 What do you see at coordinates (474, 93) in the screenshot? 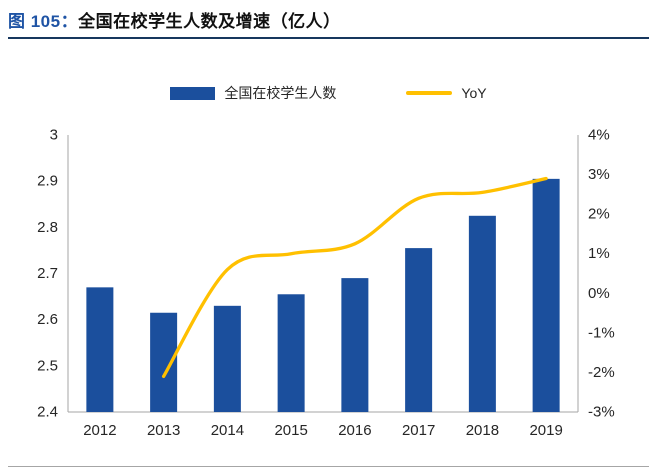
I see `legend-label-yoy: YoY` at bounding box center [474, 93].